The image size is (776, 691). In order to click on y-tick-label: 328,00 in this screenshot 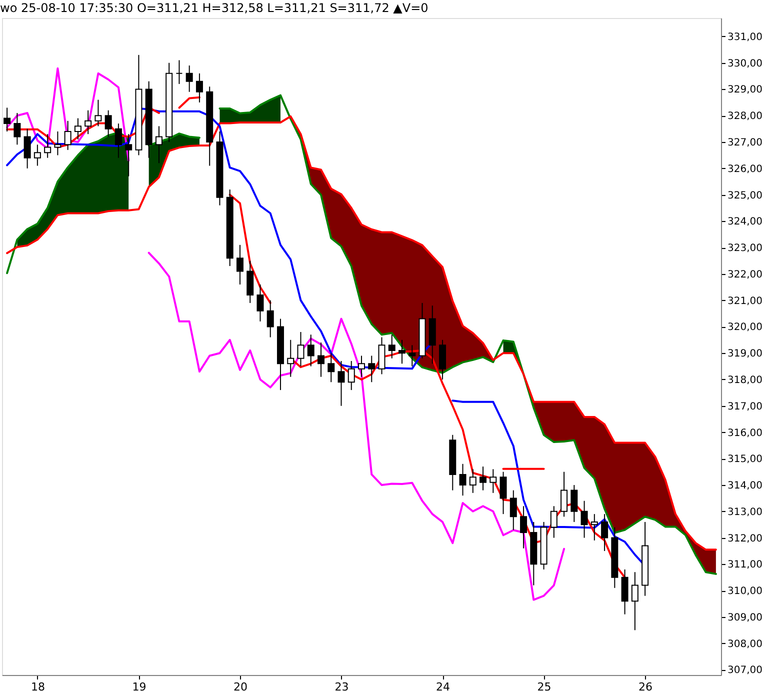, I will do `click(745, 116)`.